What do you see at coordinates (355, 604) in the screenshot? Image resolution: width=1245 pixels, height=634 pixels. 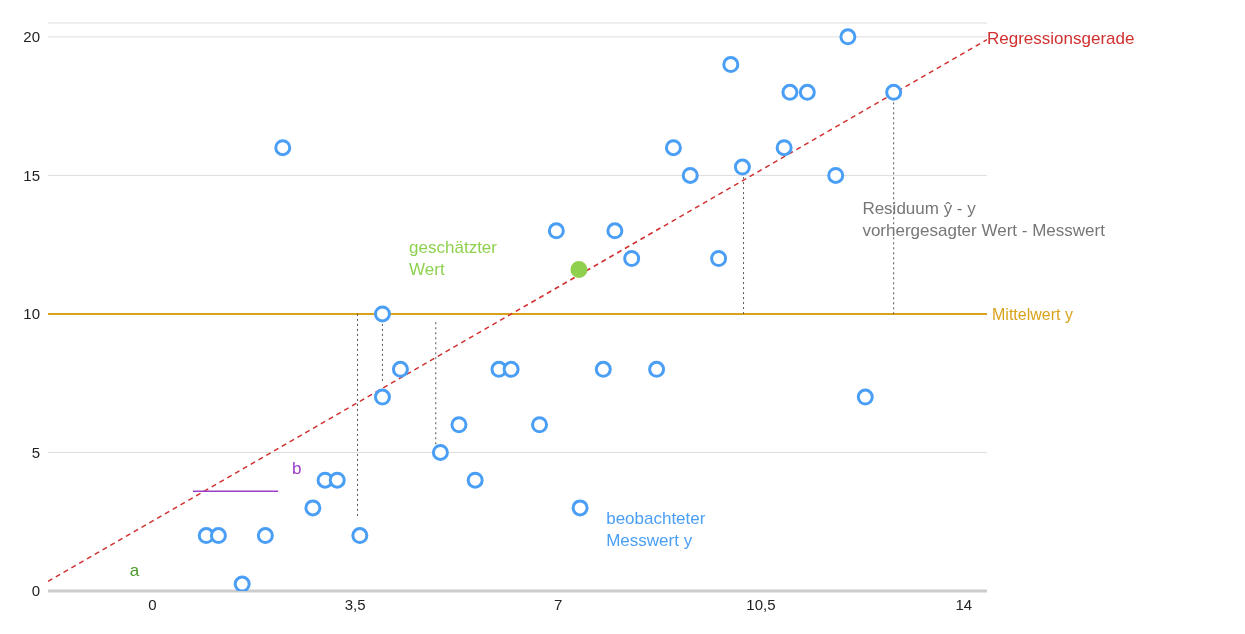 I see `x-tick-label: 3,5` at bounding box center [355, 604].